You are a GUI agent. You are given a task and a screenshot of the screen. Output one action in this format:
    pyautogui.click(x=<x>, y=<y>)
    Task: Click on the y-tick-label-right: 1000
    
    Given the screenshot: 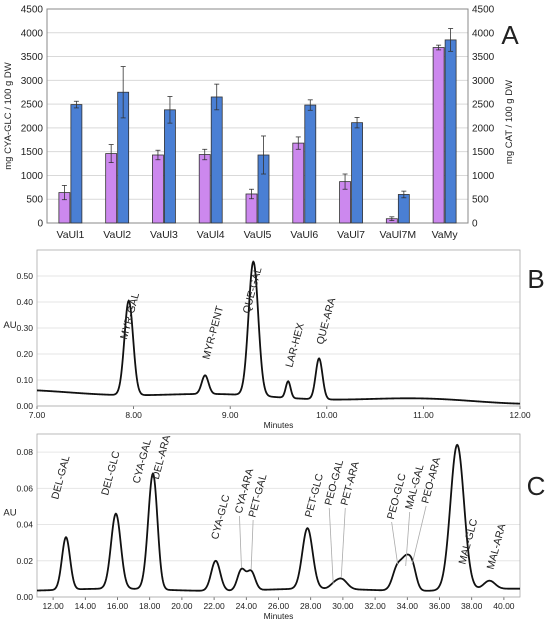 What is the action you would take?
    pyautogui.click(x=483, y=176)
    